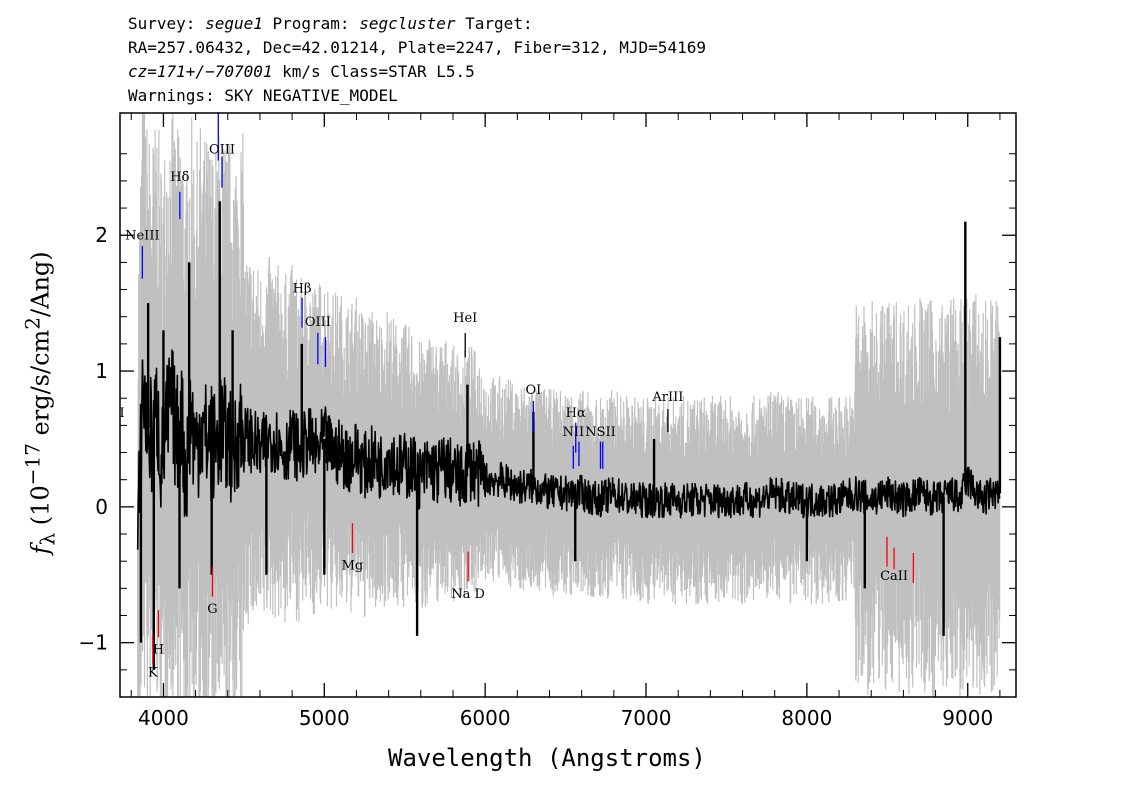 The image size is (1134, 810). What do you see at coordinates (40, 403) in the screenshot?
I see `y-axis-label: fλ (10−17 erg/s/cm2/Ang)` at bounding box center [40, 403].